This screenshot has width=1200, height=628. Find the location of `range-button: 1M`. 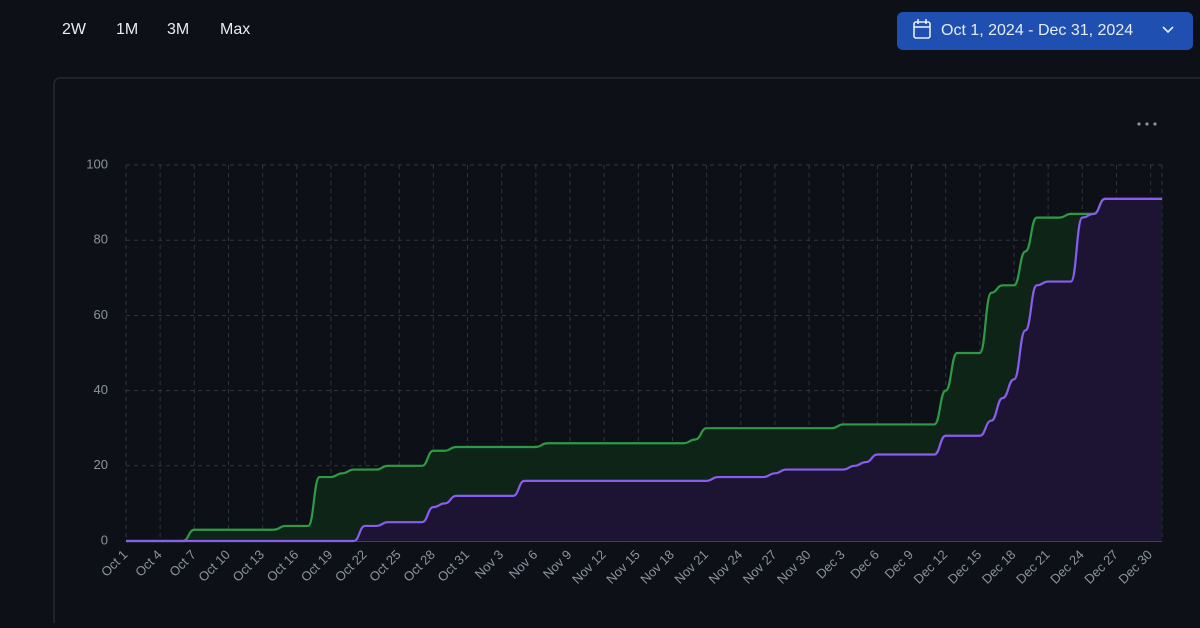

range-button: 1M is located at coordinates (127, 29).